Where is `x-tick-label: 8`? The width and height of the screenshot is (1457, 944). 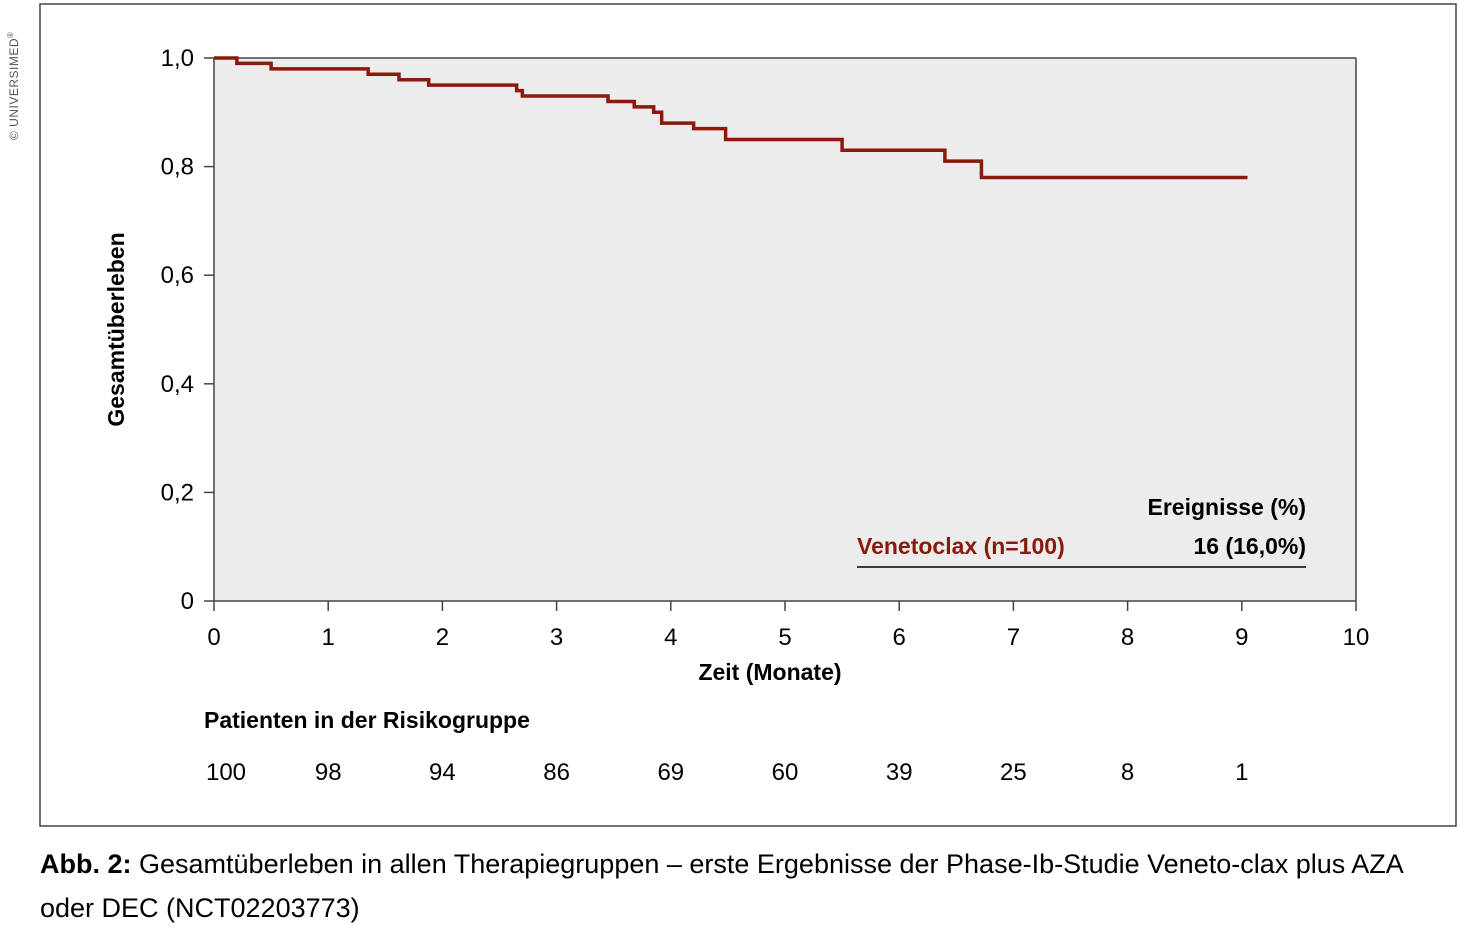 x-tick-label: 8 is located at coordinates (1127, 637).